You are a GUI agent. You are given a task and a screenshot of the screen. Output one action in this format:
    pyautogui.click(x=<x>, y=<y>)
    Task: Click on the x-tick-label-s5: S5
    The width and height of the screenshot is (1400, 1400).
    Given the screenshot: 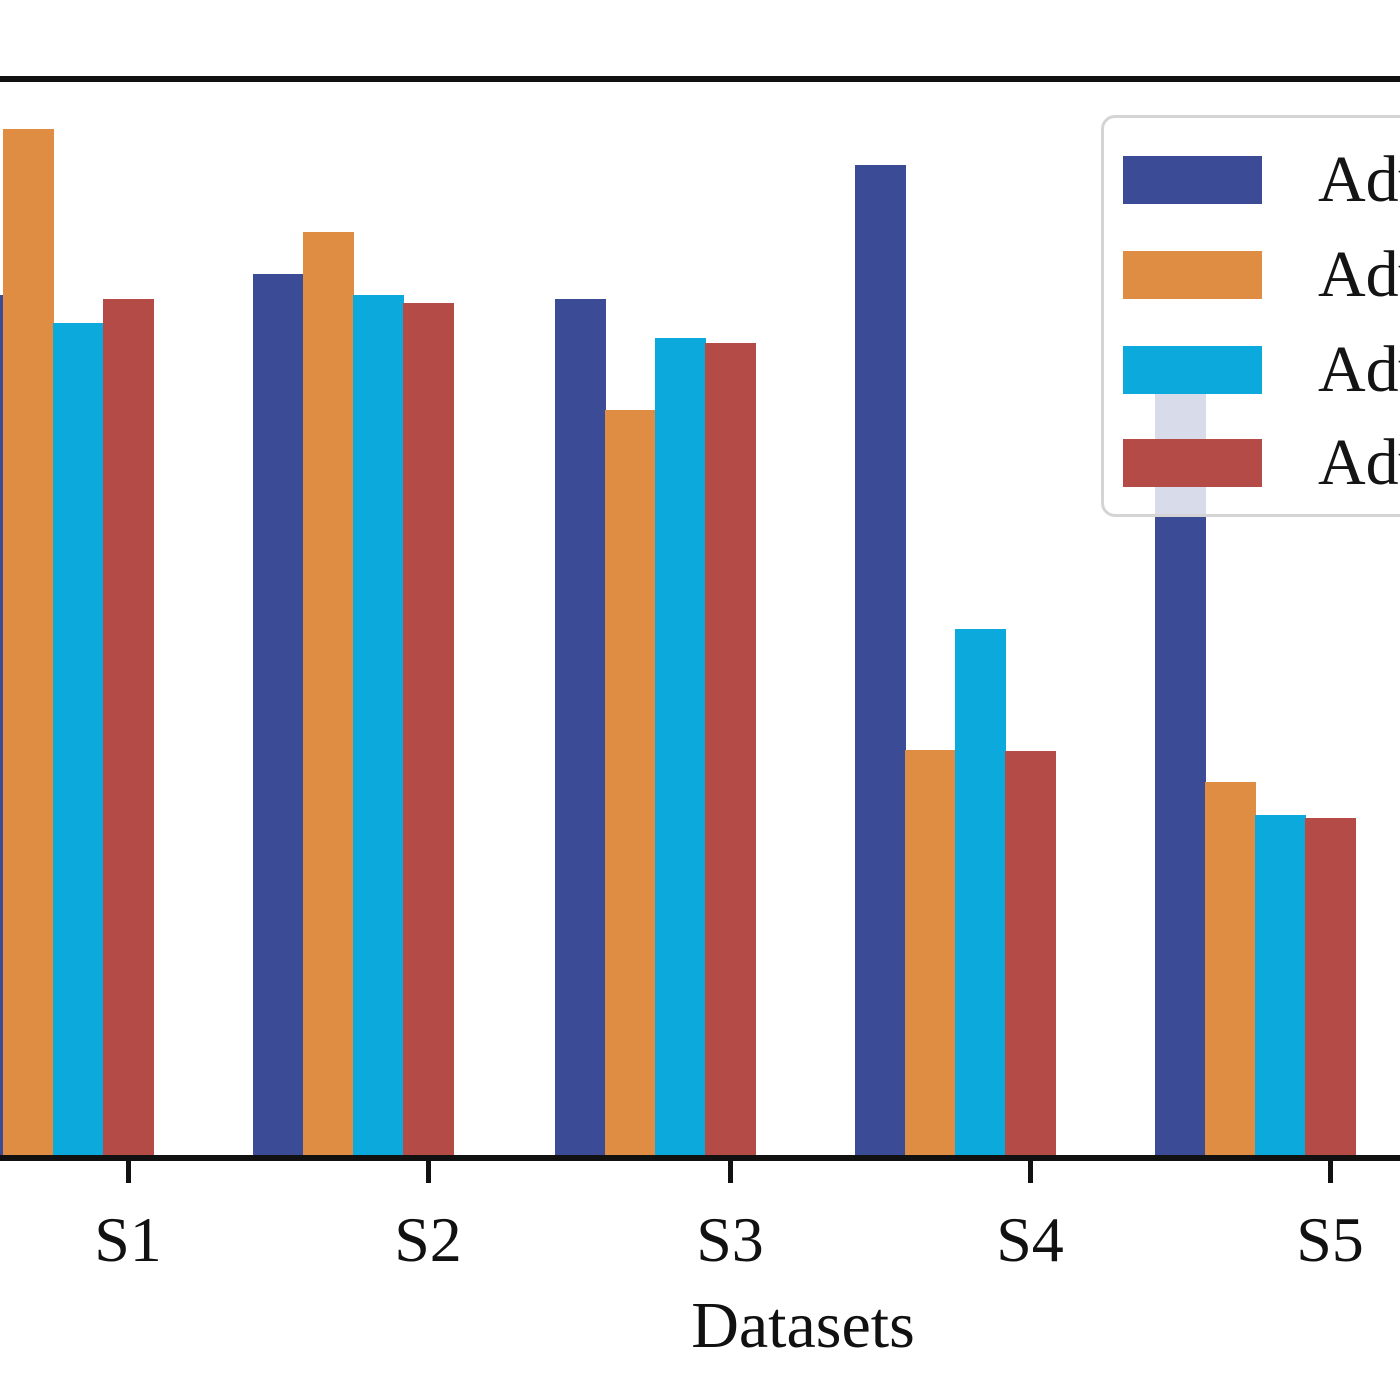 What is the action you would take?
    pyautogui.click(x=1330, y=1239)
    